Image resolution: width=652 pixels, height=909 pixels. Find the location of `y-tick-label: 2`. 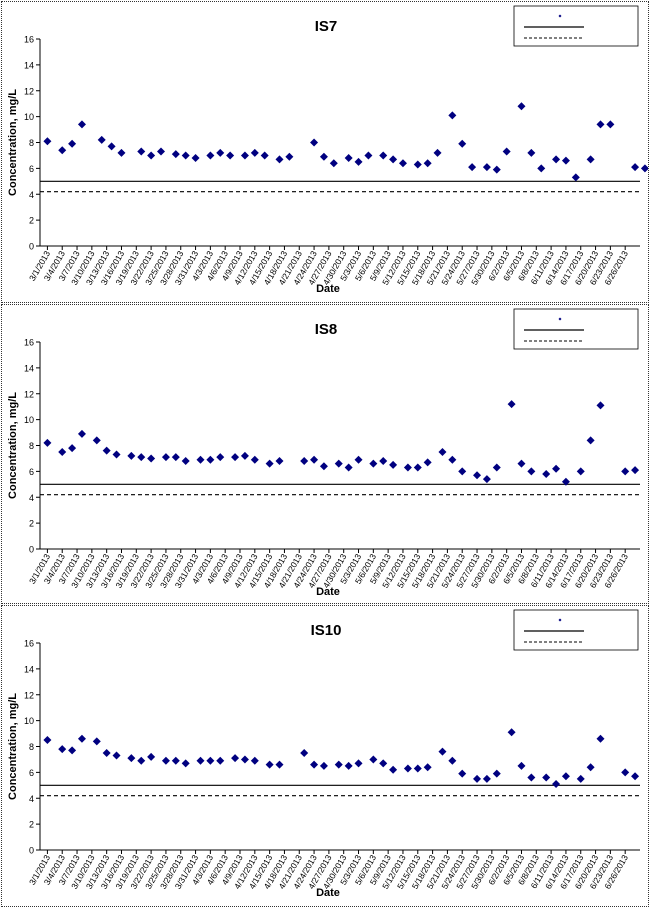

y-tick-label: 2 is located at coordinates (31, 825).